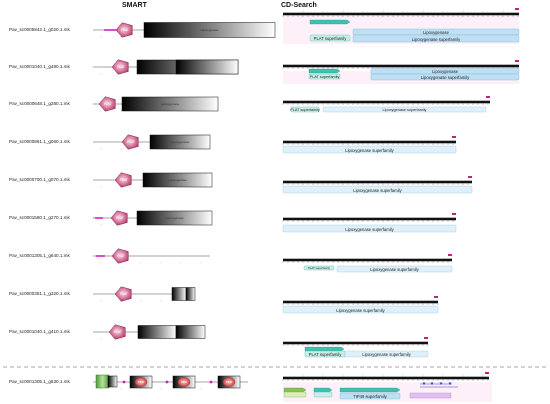  Describe the element at coordinates (295, 394) in the screenshot. I see `green-superfamily-hit` at that location.